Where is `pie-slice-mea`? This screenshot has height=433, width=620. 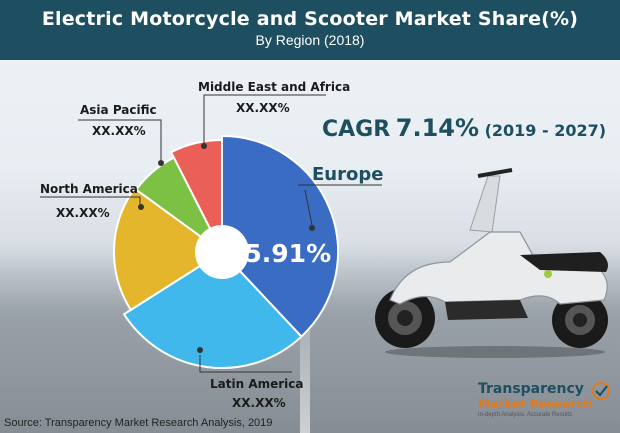 pie-slice-mea is located at coordinates (196, 195).